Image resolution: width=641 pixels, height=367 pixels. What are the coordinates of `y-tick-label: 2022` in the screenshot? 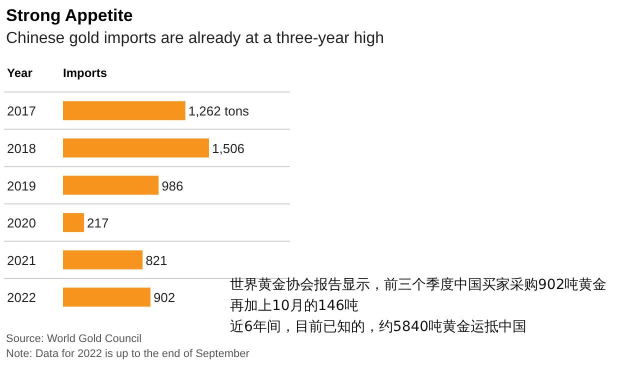 It's located at (21, 298).